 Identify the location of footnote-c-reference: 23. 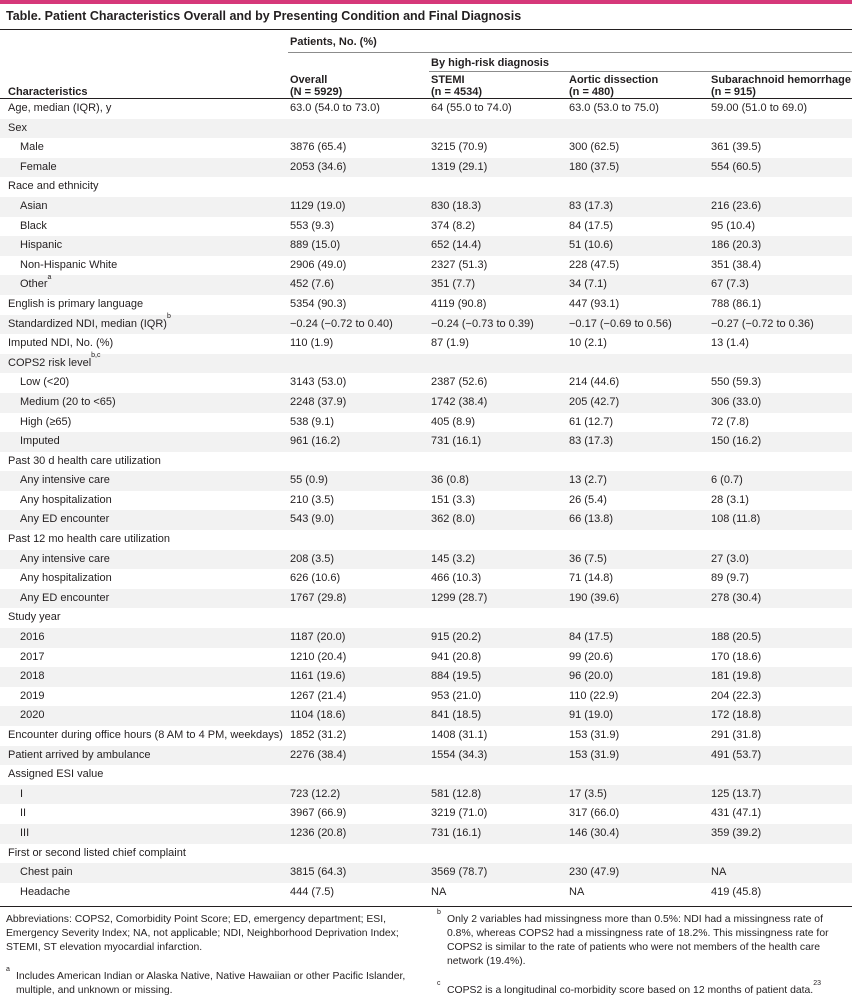
(817, 983).